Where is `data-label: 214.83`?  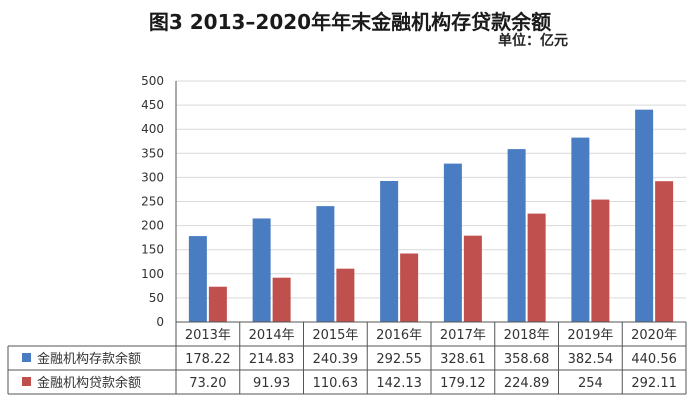
data-label: 214.83 is located at coordinates (272, 359).